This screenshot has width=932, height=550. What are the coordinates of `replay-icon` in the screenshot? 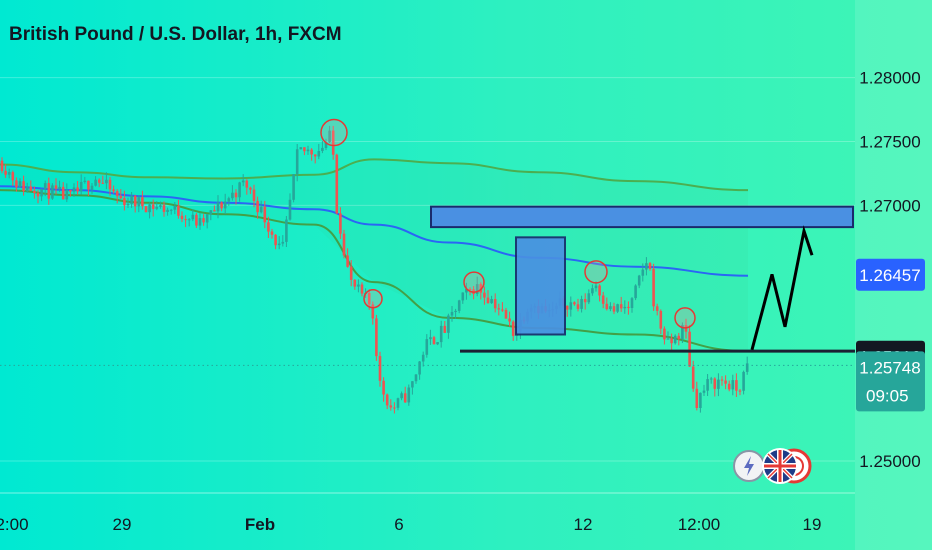 It's located at (749, 466).